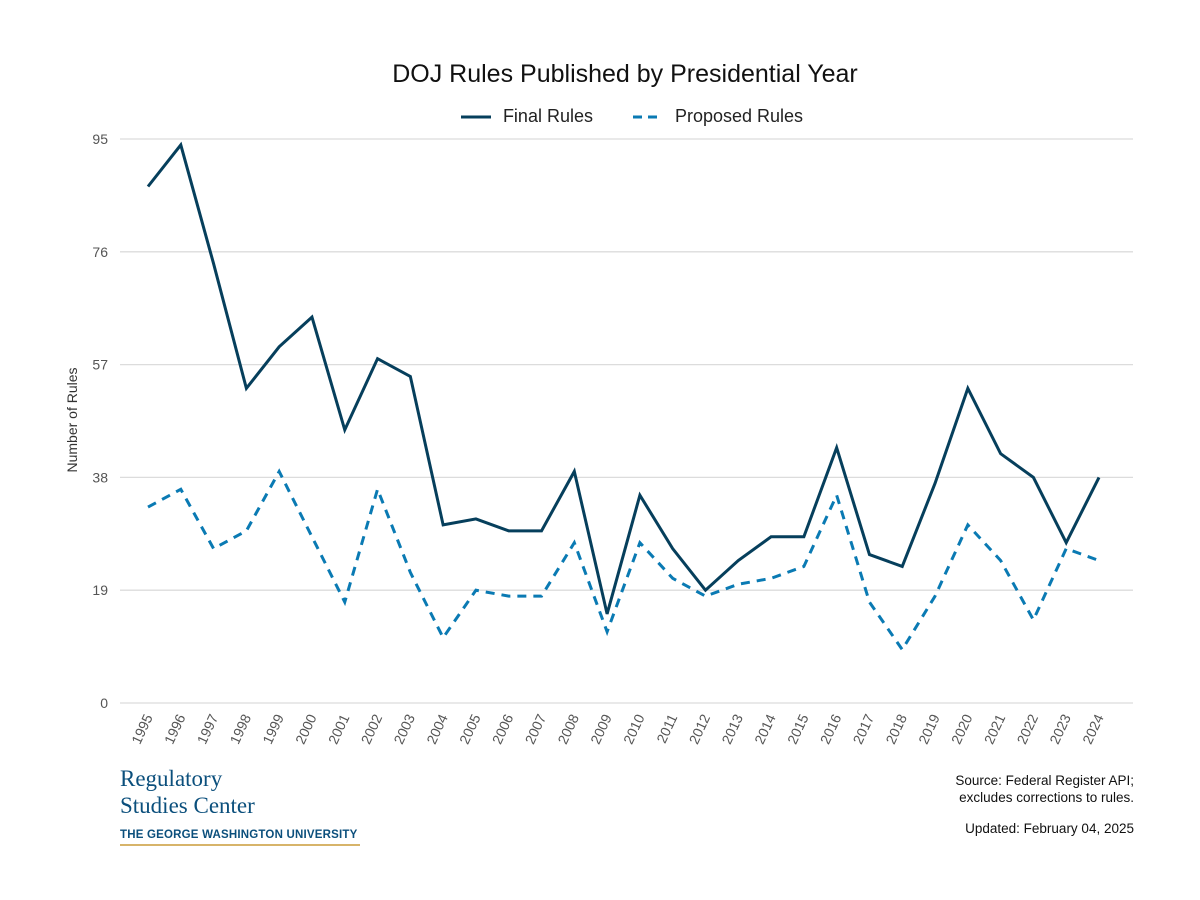 This screenshot has height=900, width=1200. I want to click on x-tick-label: 2013, so click(732, 728).